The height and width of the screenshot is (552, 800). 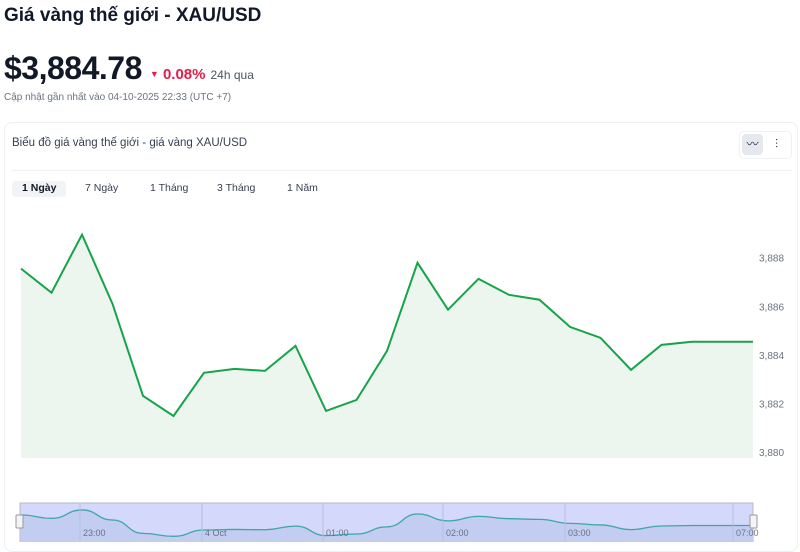 What do you see at coordinates (386, 523) in the screenshot?
I see `navigator-line` at bounding box center [386, 523].